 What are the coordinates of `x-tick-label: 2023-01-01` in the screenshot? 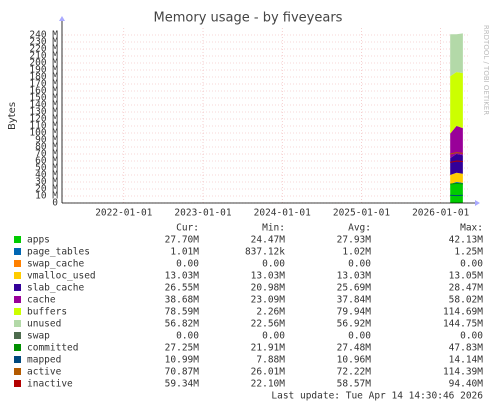 It's located at (202, 213).